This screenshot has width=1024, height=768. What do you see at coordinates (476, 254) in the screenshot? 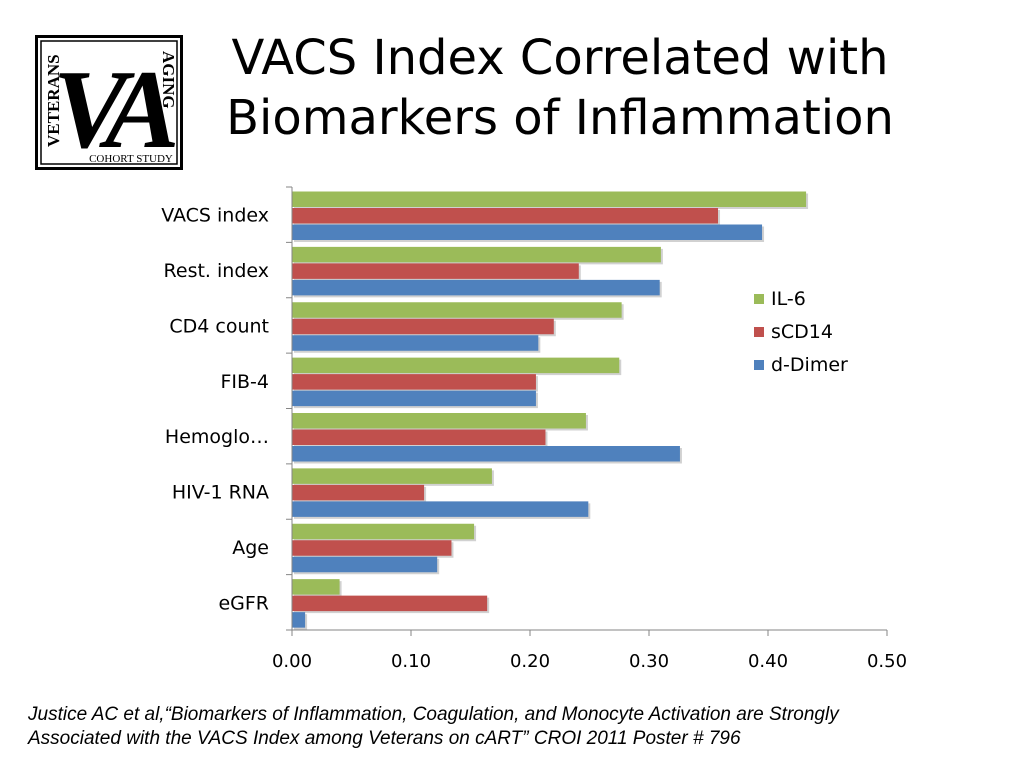
I see `bar-il-6-rest-index` at bounding box center [476, 254].